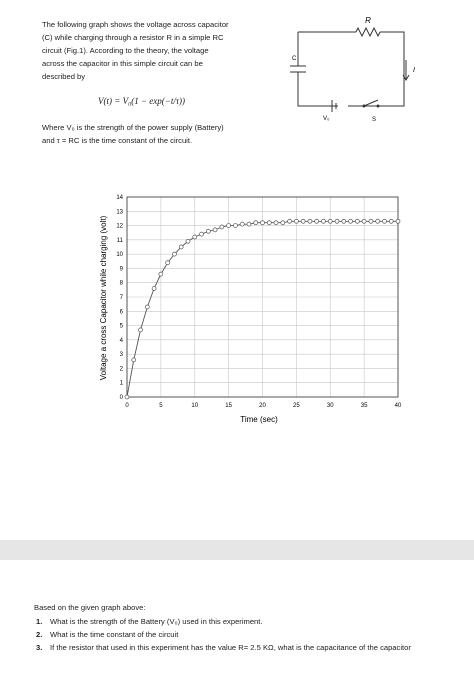 This screenshot has width=474, height=677. What do you see at coordinates (122, 298) in the screenshot?
I see `y-tick-label: 7` at bounding box center [122, 298].